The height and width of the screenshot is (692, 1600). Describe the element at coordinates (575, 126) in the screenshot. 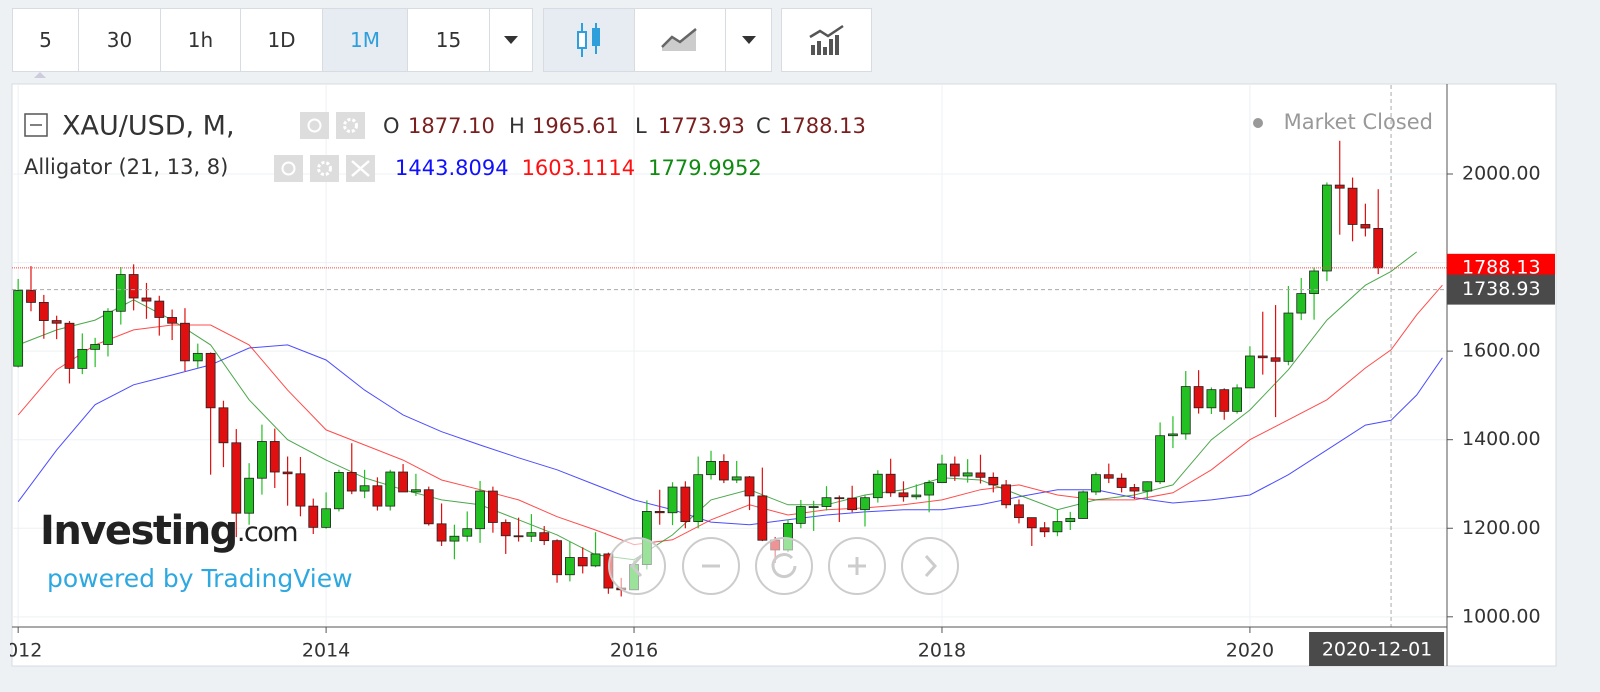

I see `ohlc-value: 1965.61` at that location.